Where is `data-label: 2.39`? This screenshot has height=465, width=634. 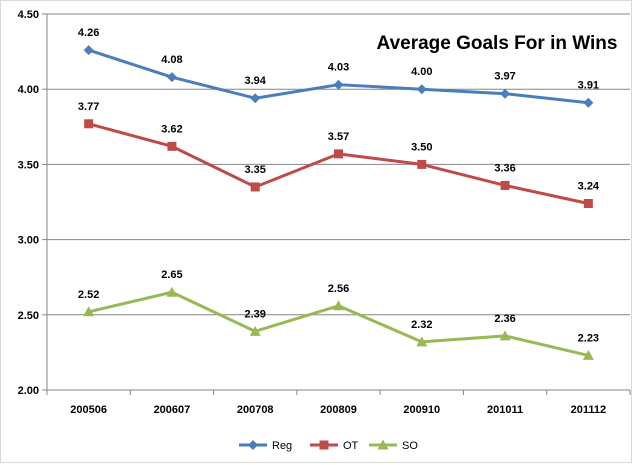
data-label: 2.39 is located at coordinates (255, 314).